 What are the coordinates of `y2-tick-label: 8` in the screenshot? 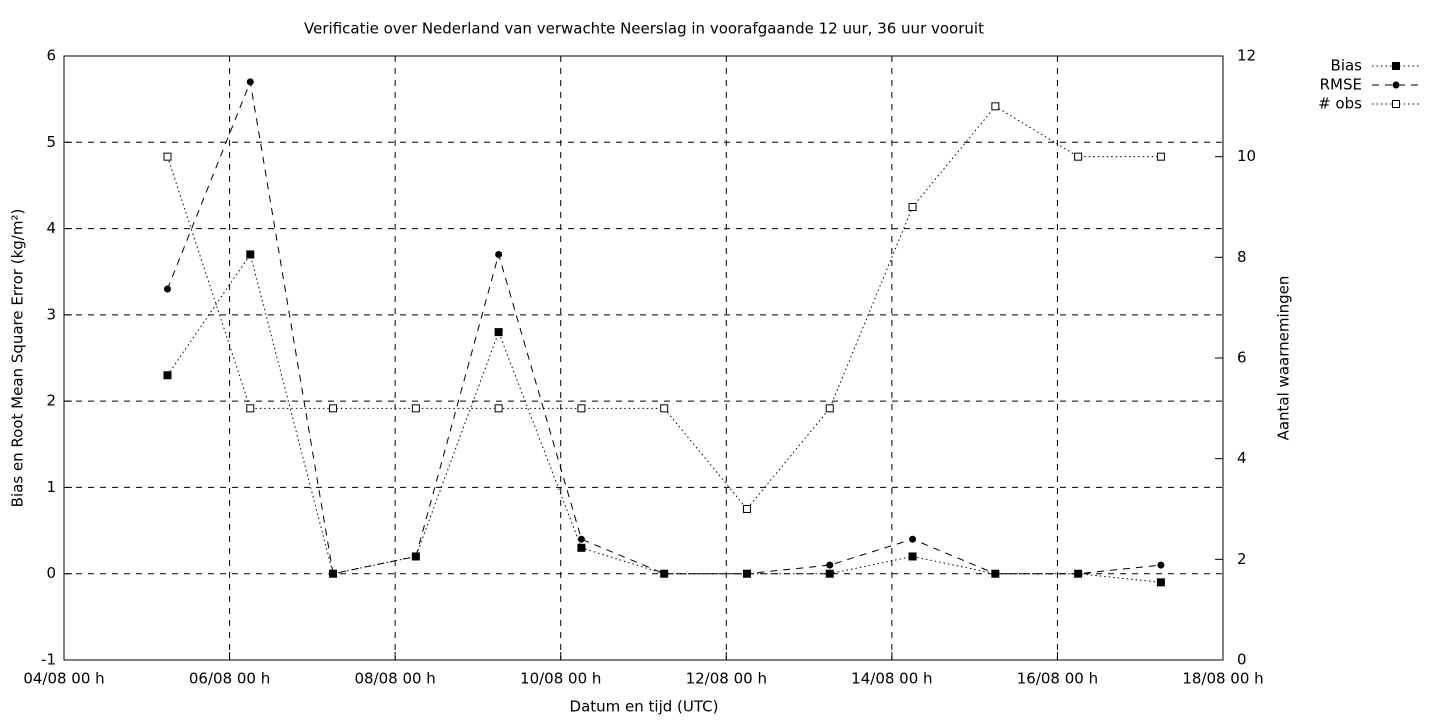 It's located at (1242, 257).